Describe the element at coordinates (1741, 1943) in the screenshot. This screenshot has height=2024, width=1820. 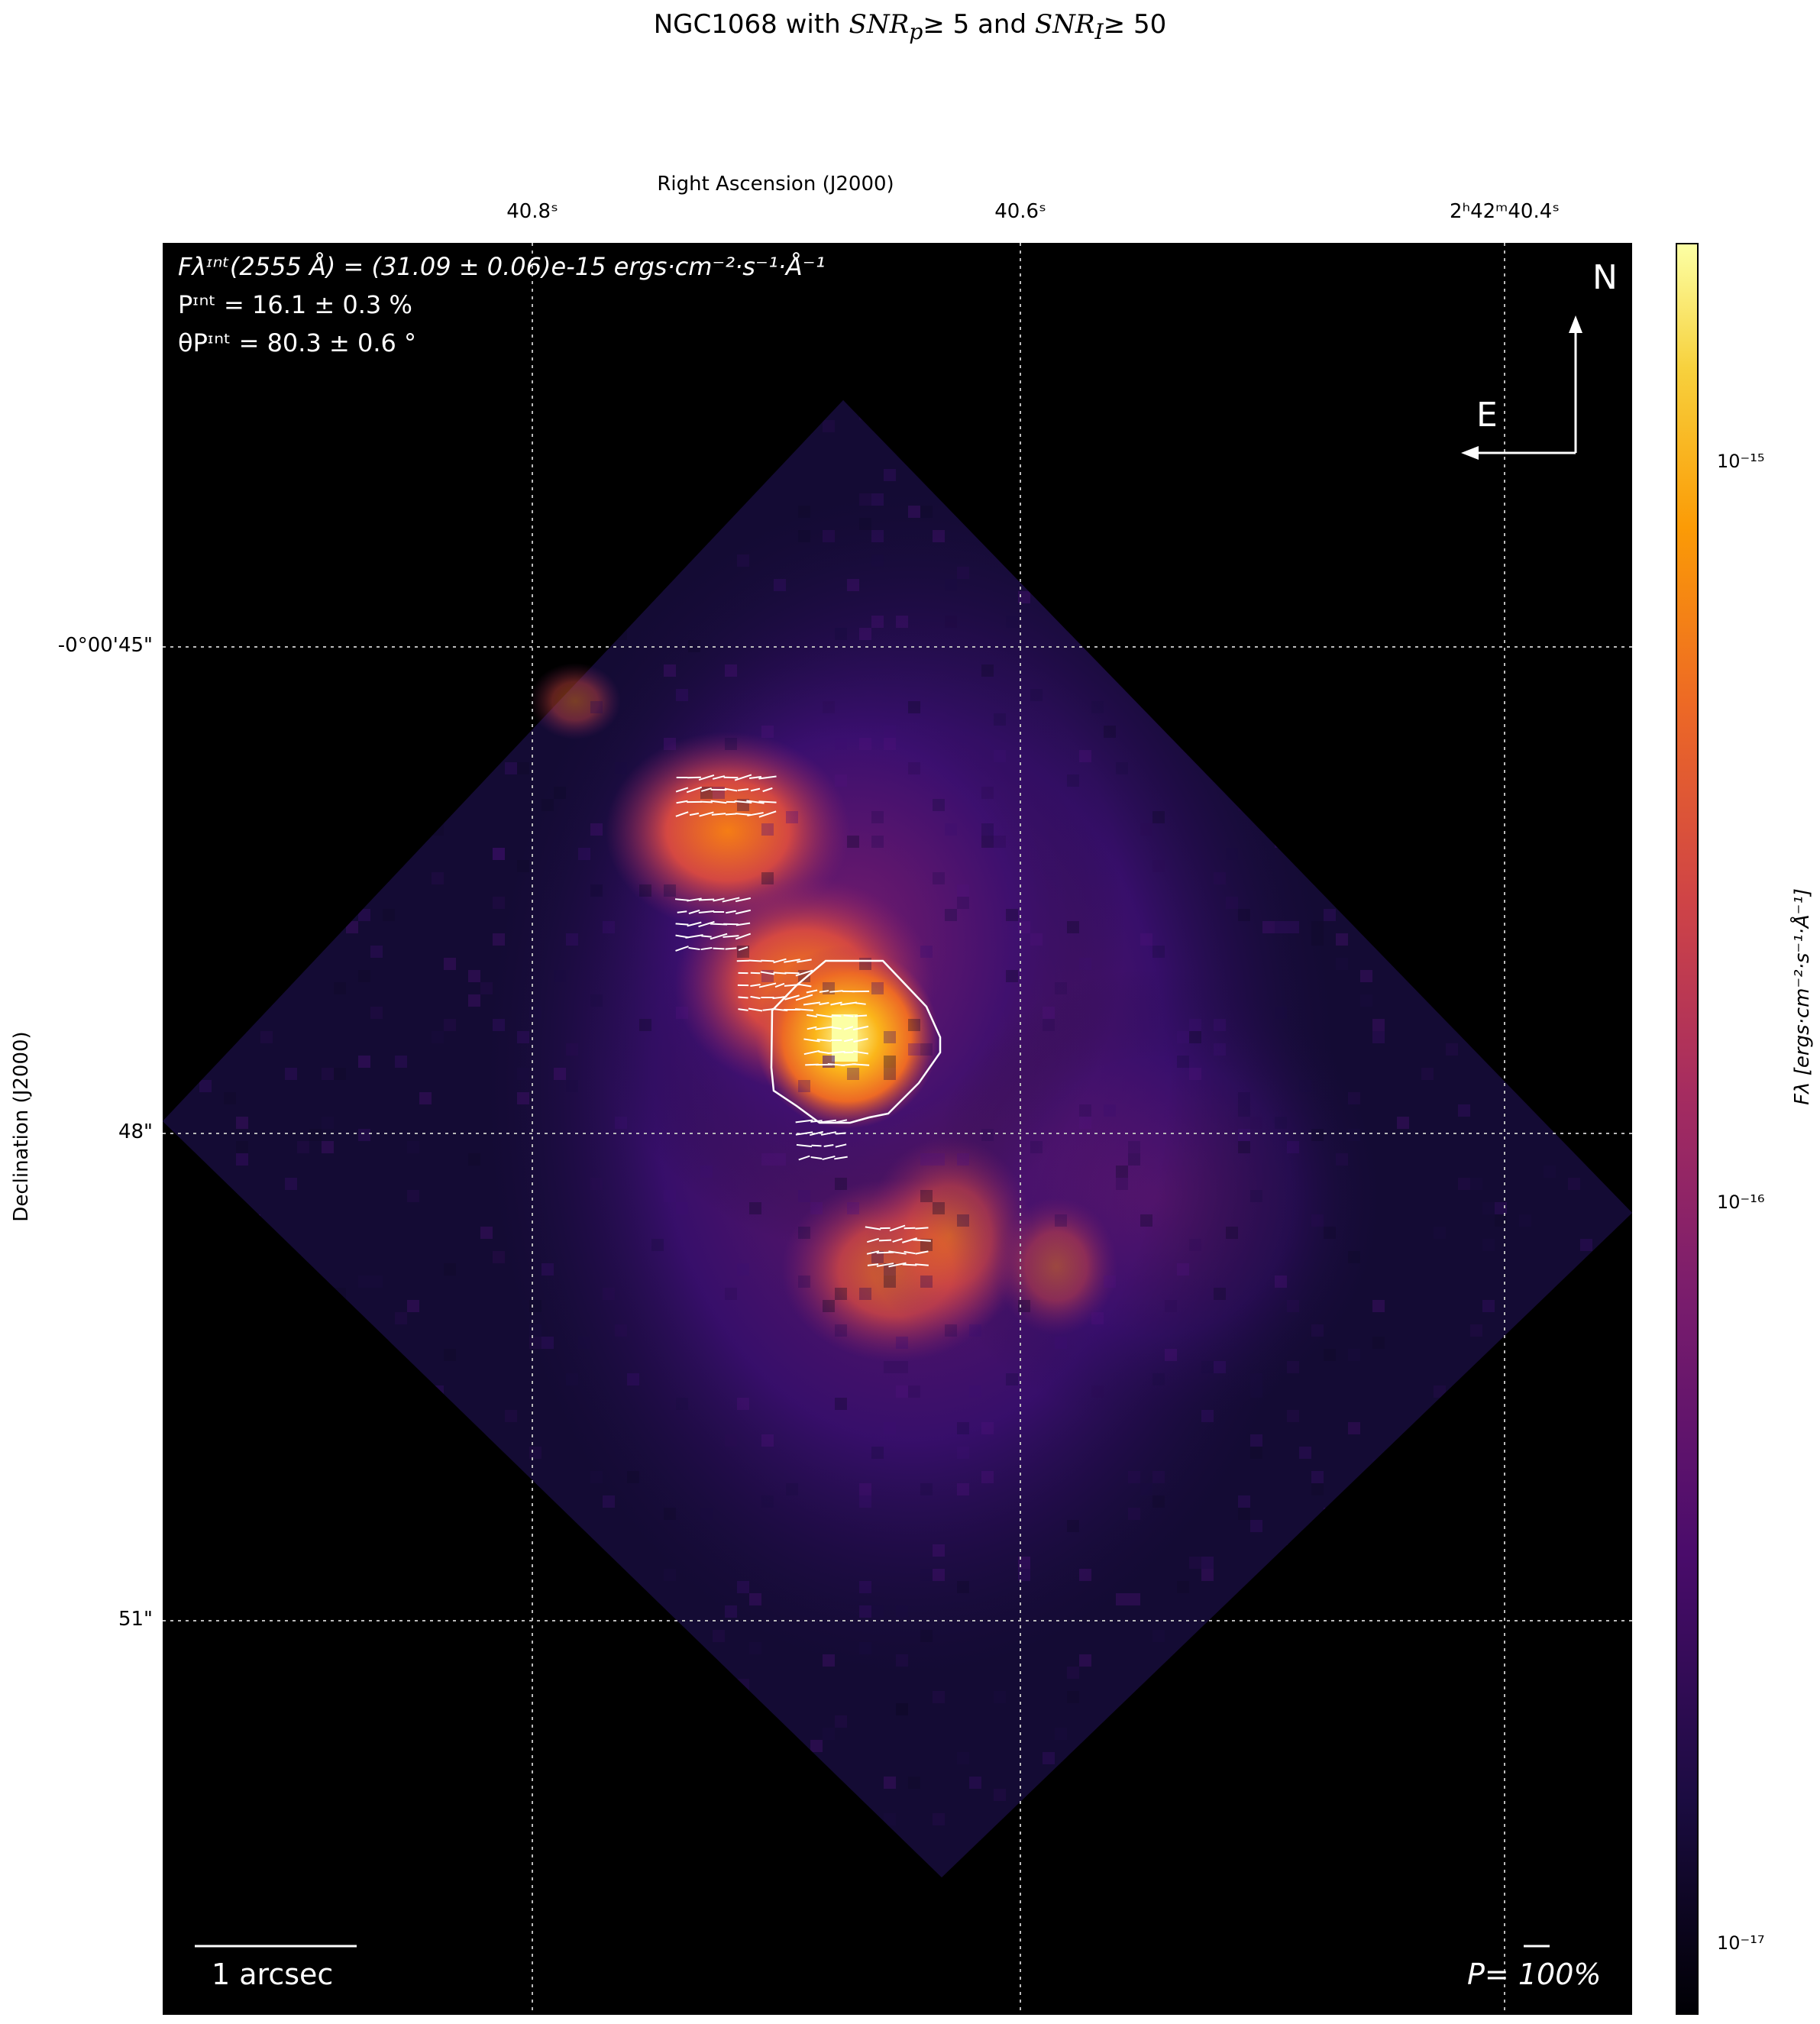
I see `colorbar-tick: 10⁻¹⁷` at that location.